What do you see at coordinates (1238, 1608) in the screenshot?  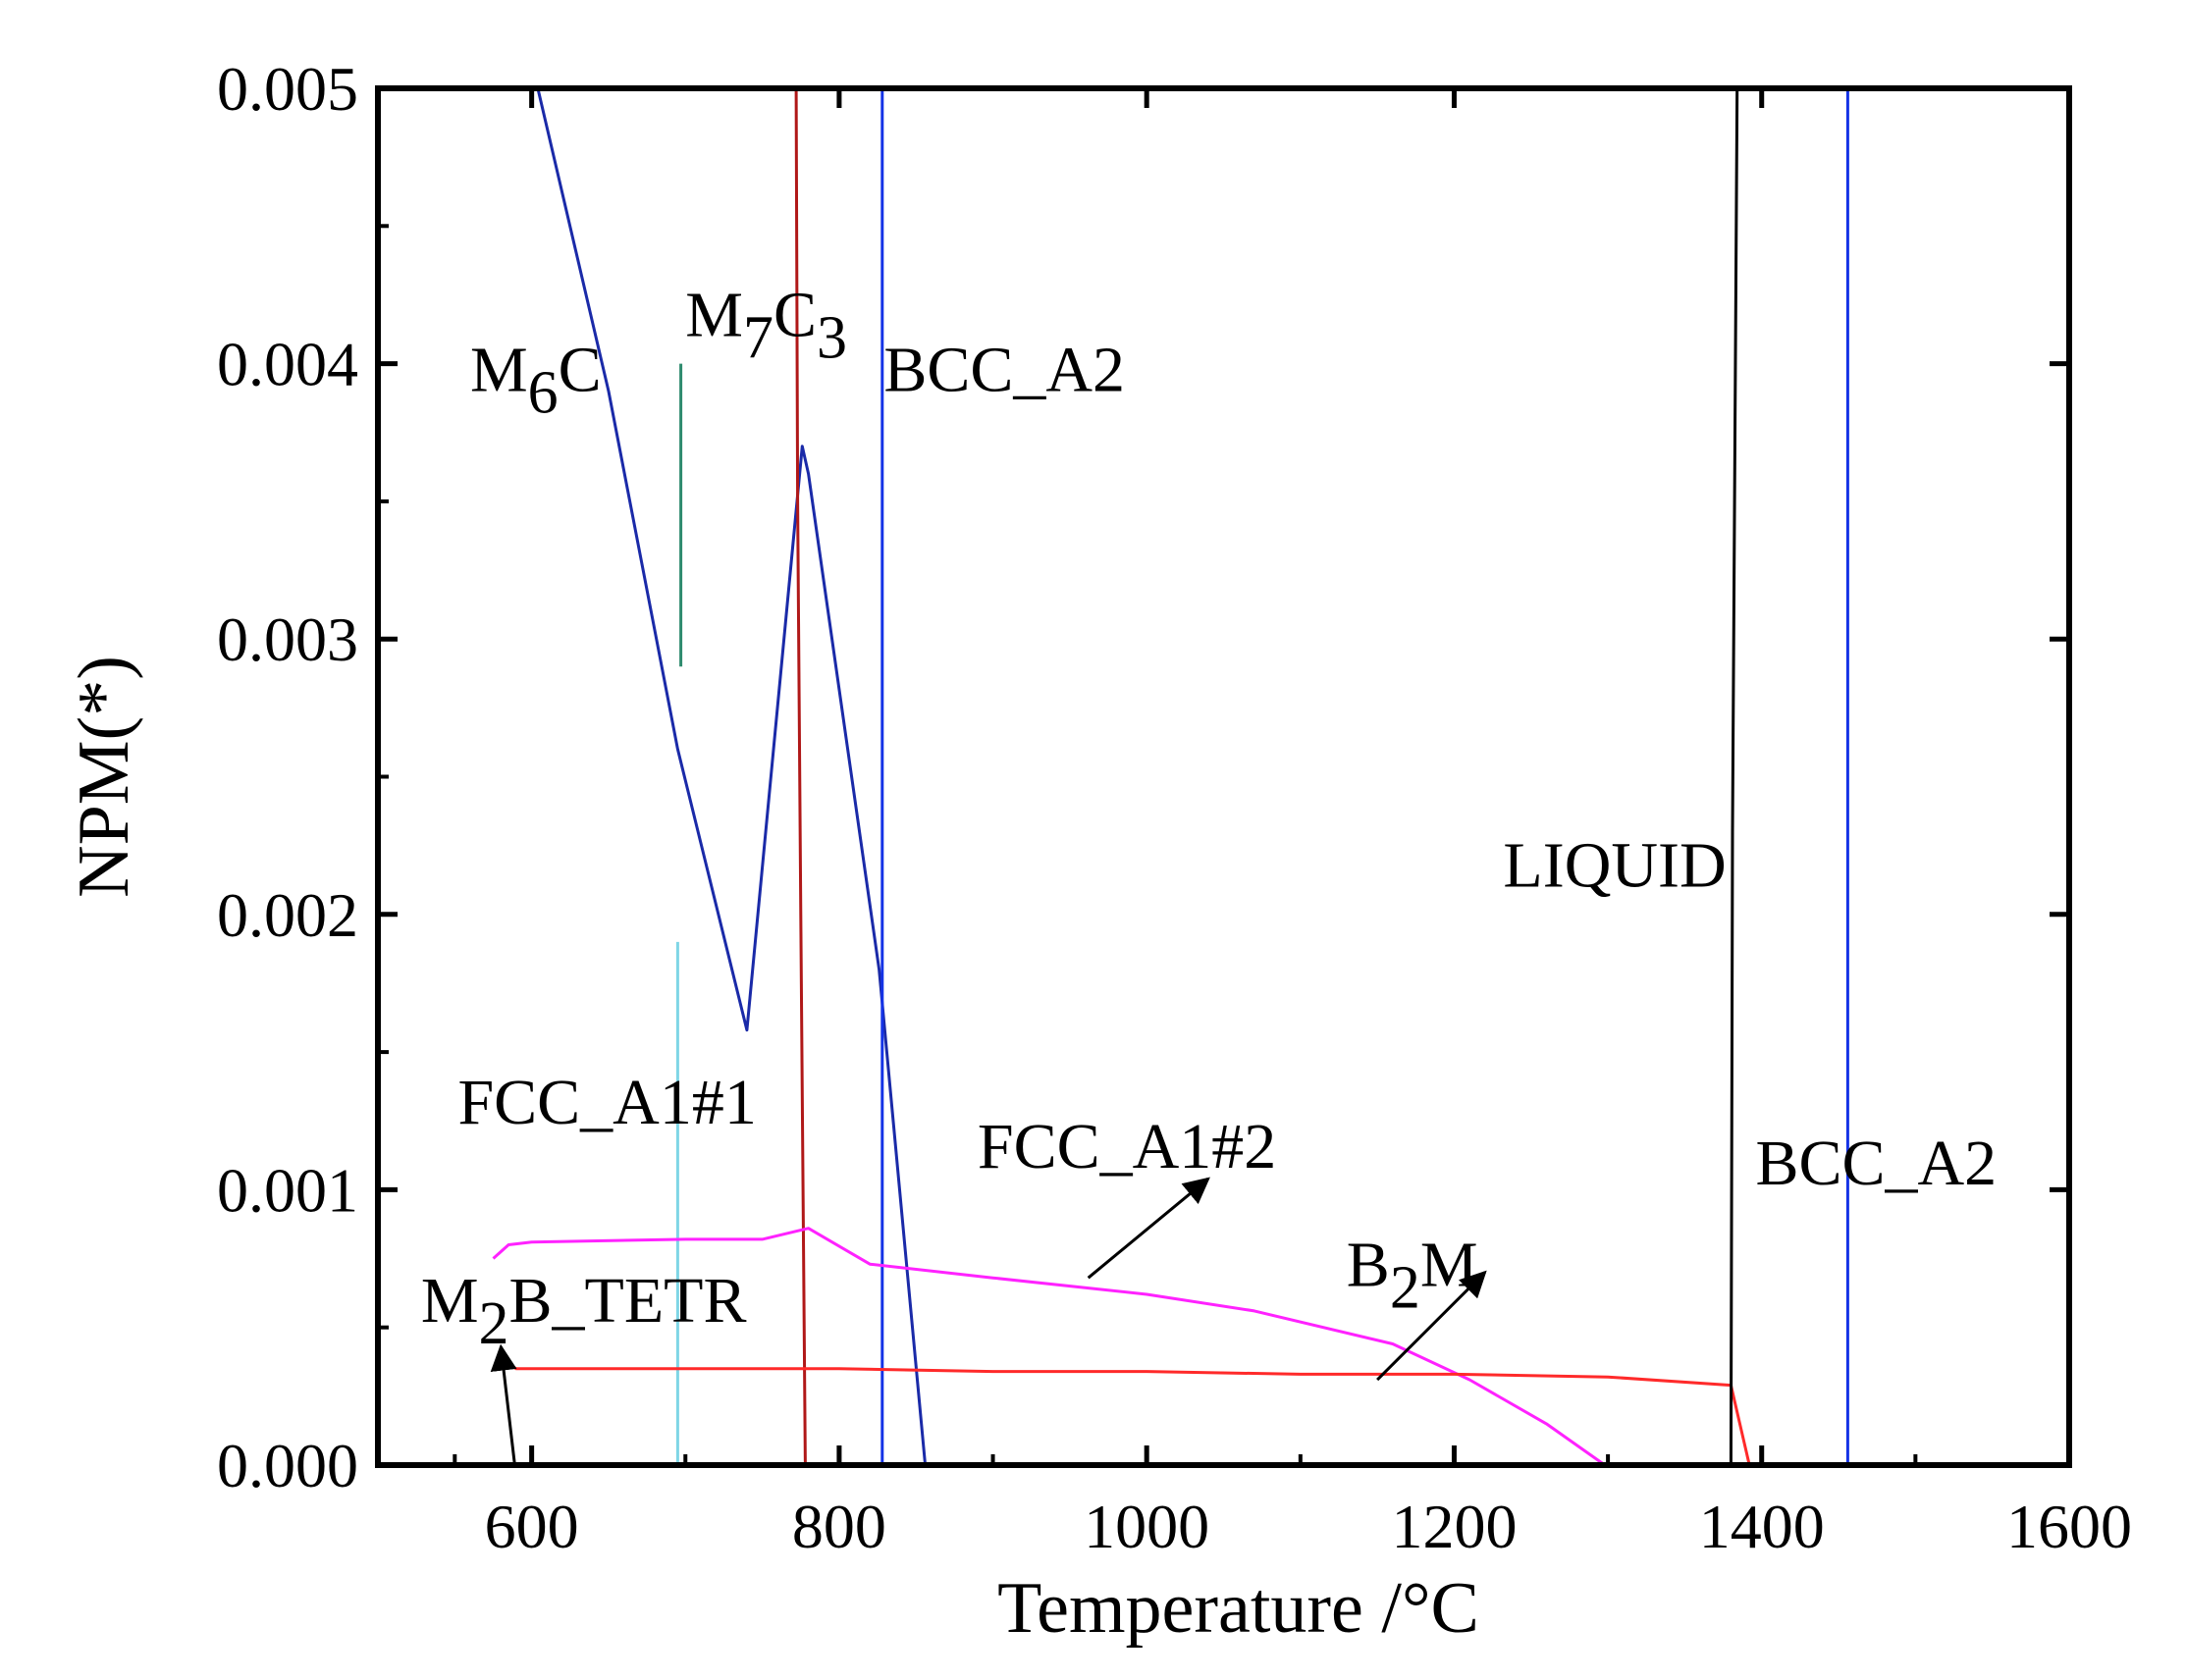 I see `x-axis-title: Temperature /°C` at bounding box center [1238, 1608].